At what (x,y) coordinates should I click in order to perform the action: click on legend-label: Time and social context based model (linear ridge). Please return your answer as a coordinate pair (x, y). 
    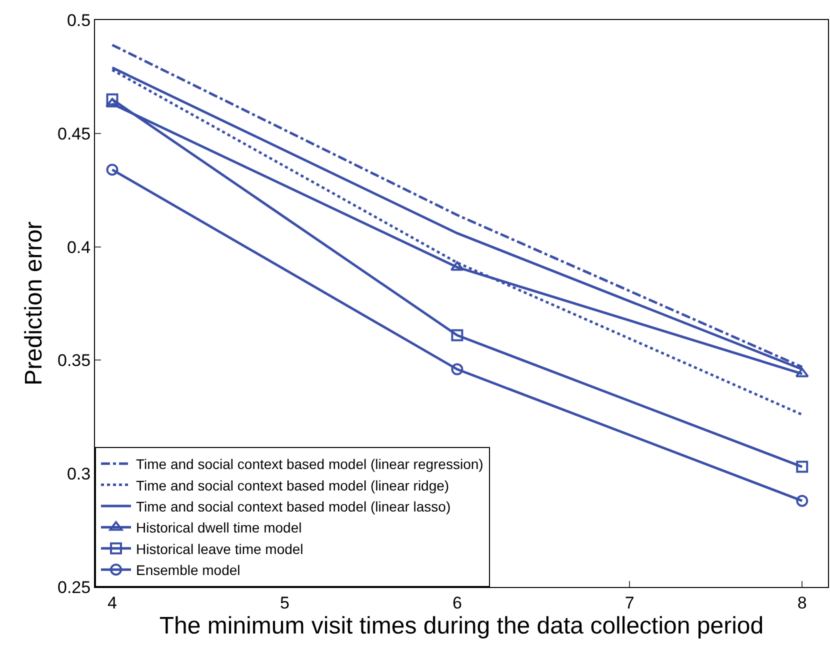
    Looking at the image, I should click on (293, 485).